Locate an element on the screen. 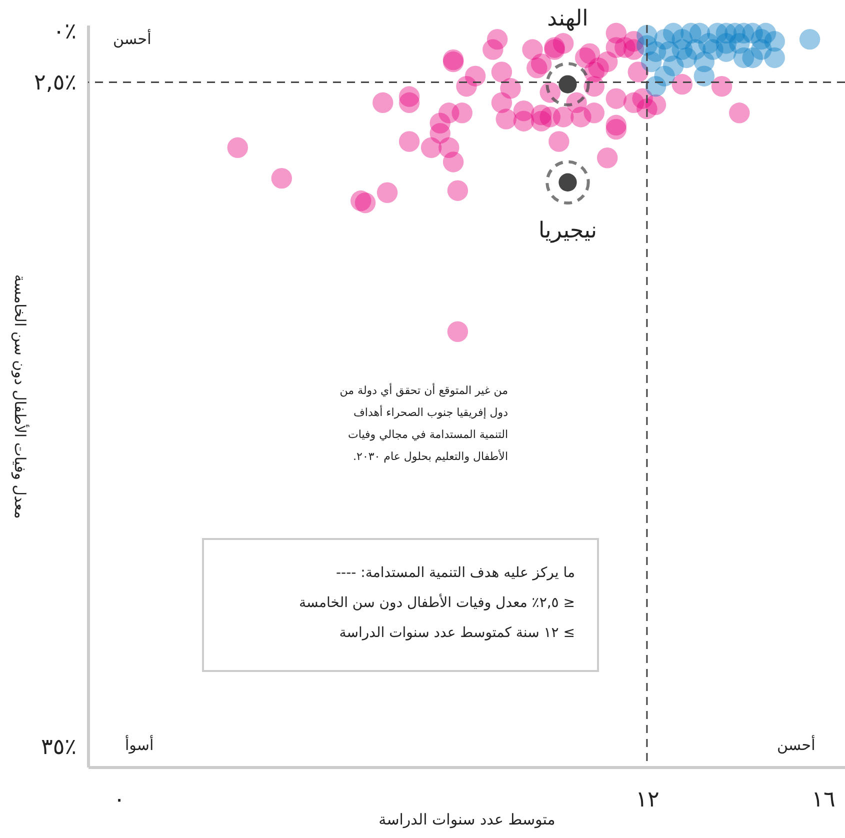 The width and height of the screenshot is (845, 838). x-tick-label: ١٢ is located at coordinates (648, 800).